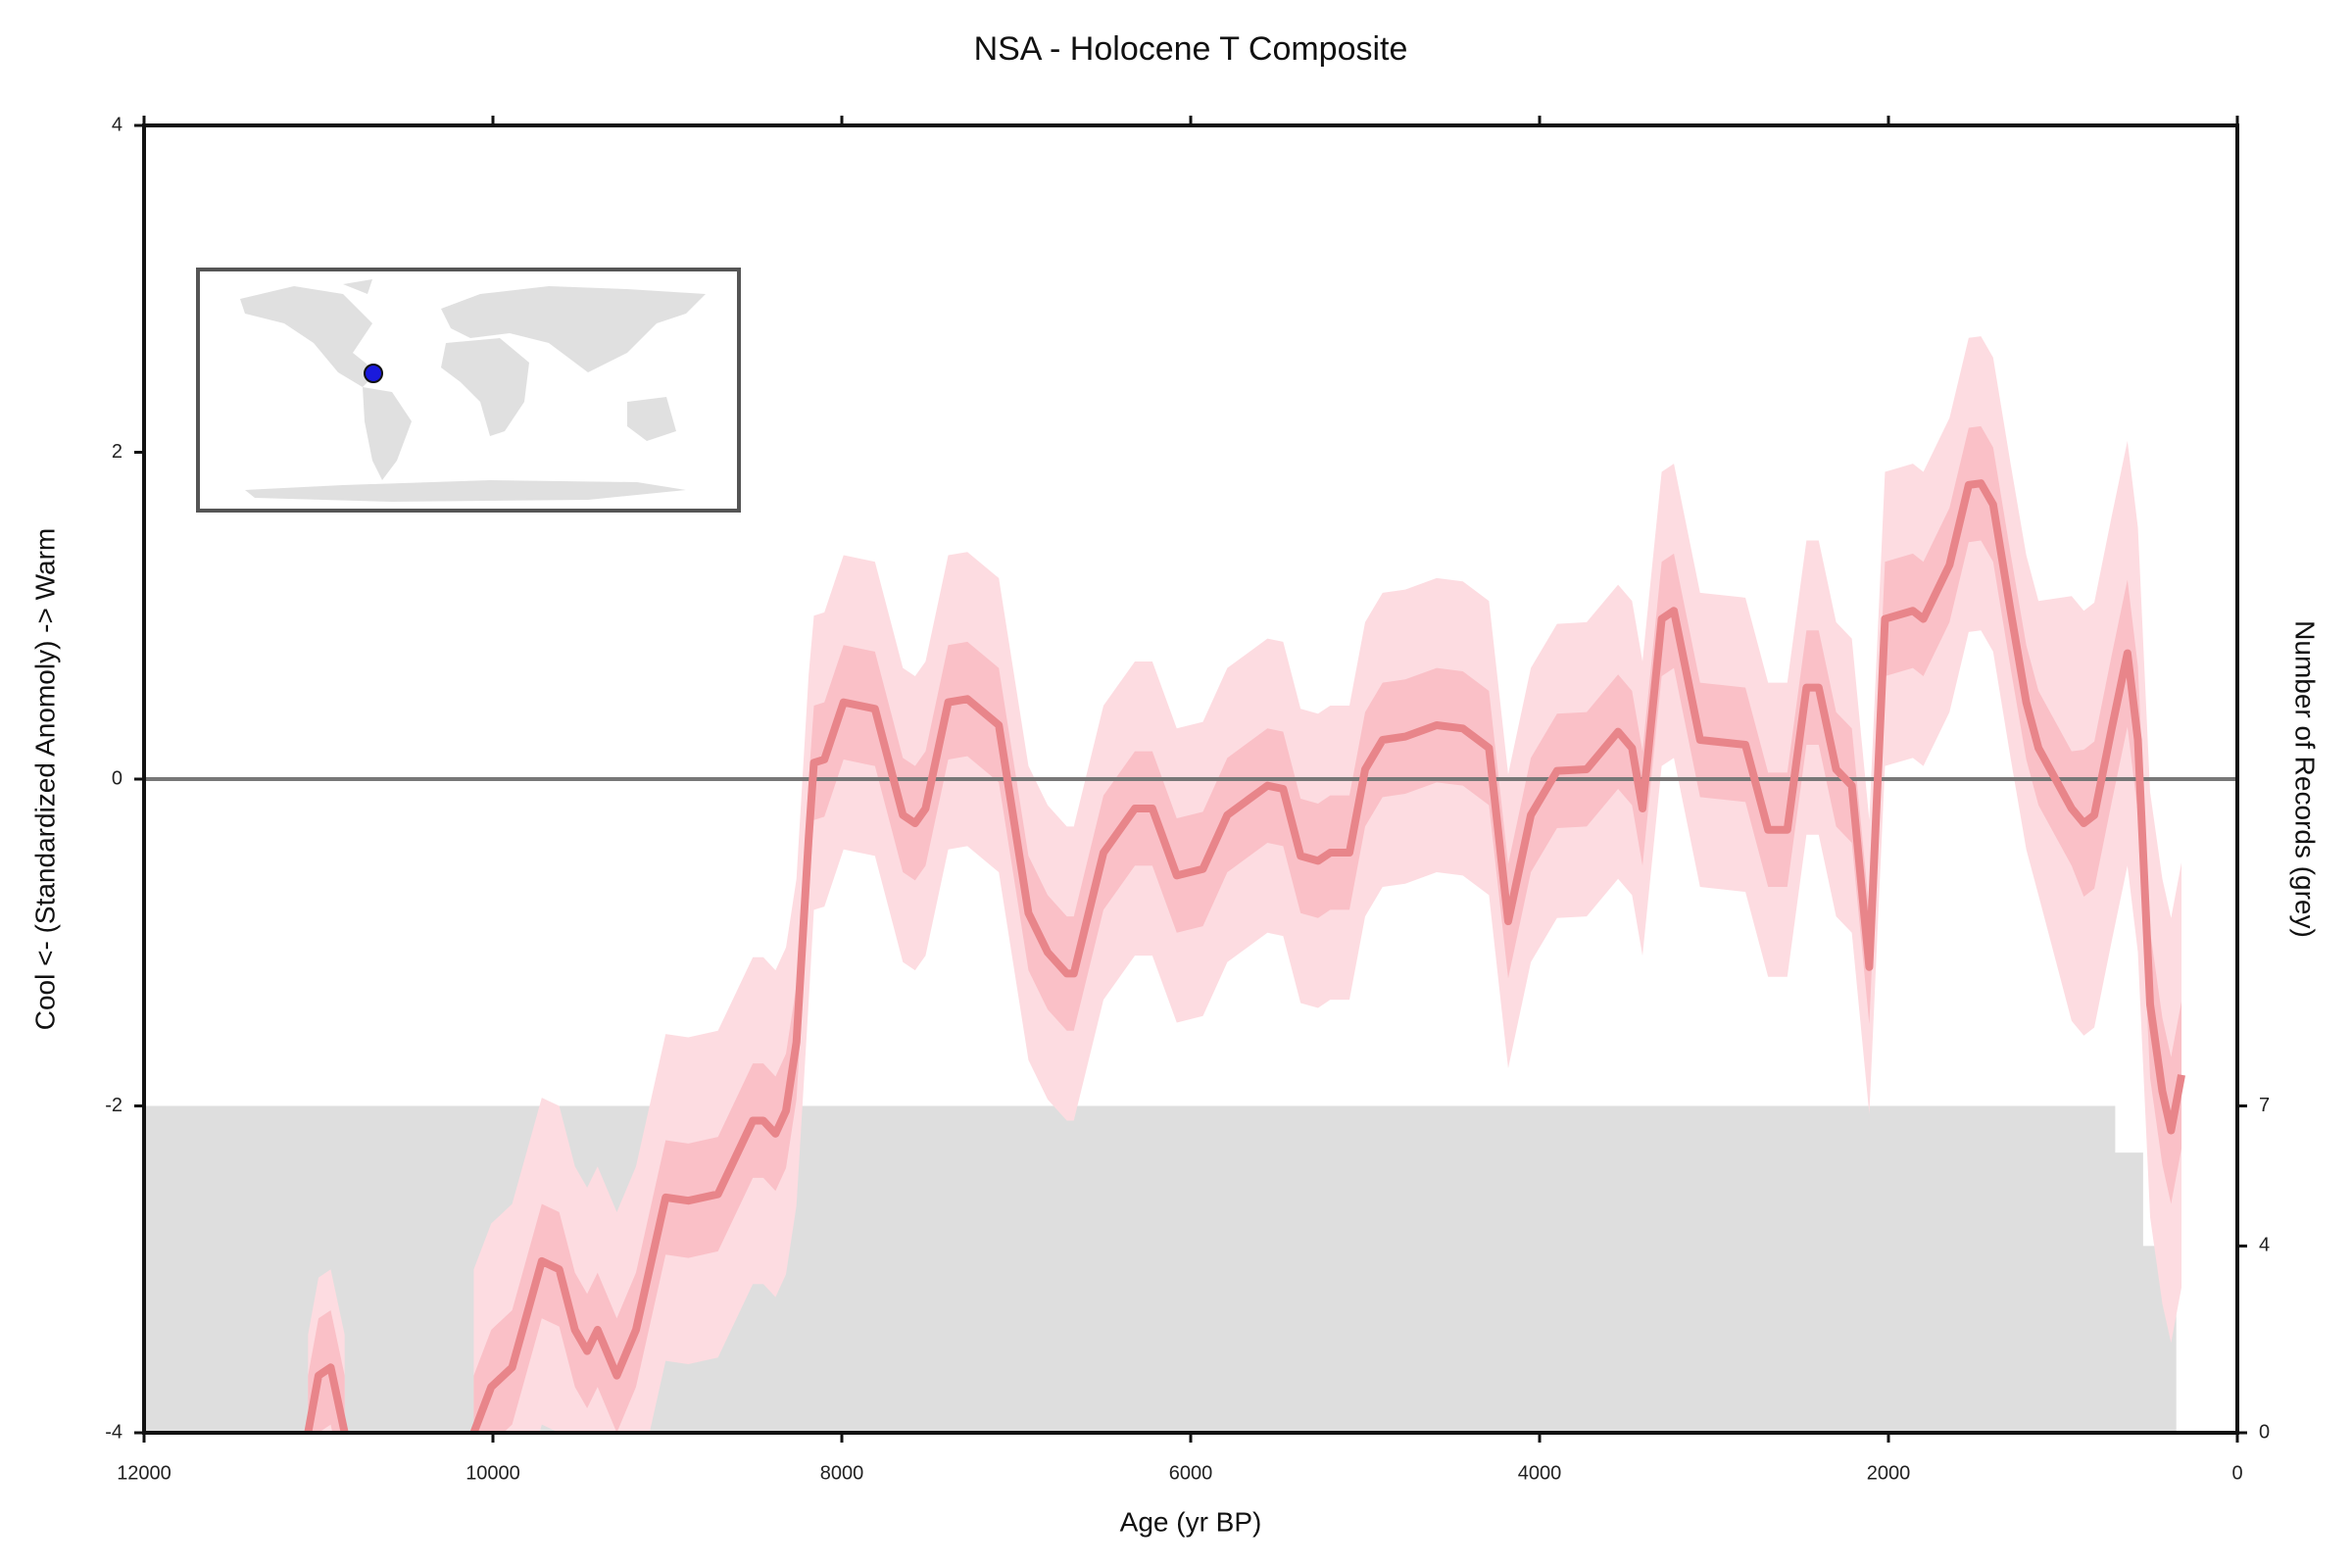  Describe the element at coordinates (44, 779) in the screenshot. I see `y-axis-label: Cool <- (Standardized Anomoly) -> Warm` at that location.